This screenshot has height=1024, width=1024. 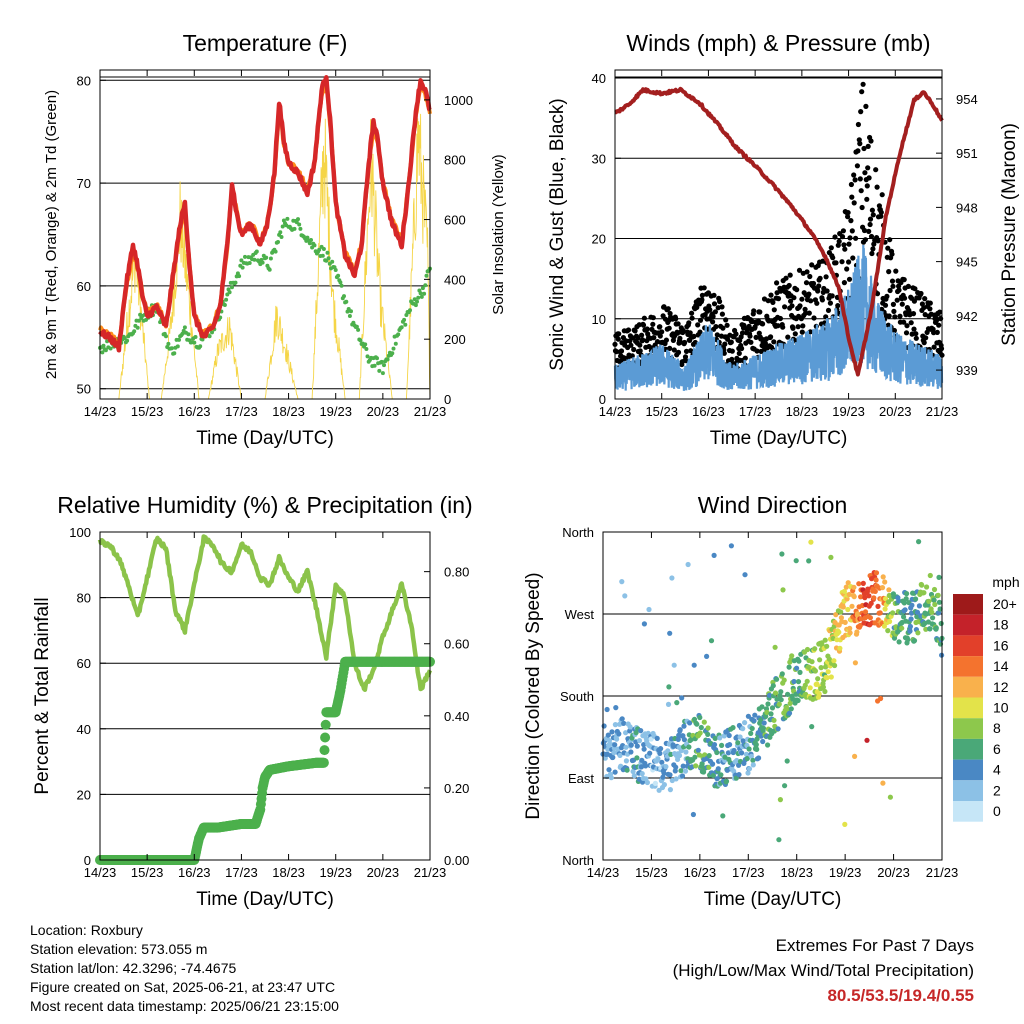 What do you see at coordinates (241, 411) in the screenshot?
I see `x-tick-label: 17/23` at bounding box center [241, 411].